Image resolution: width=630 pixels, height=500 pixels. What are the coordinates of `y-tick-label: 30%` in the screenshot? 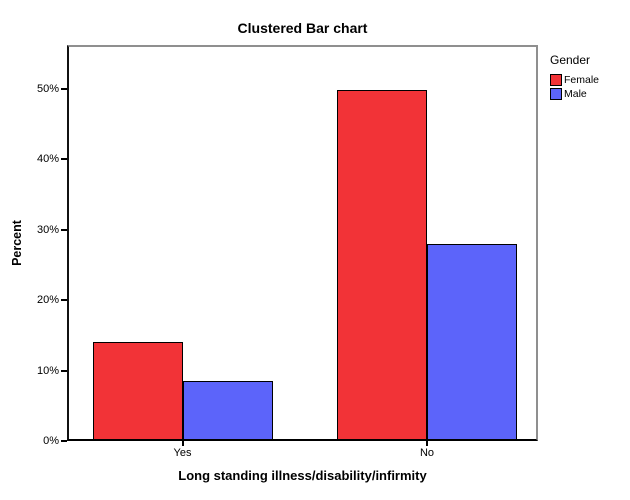 It's located at (47, 230).